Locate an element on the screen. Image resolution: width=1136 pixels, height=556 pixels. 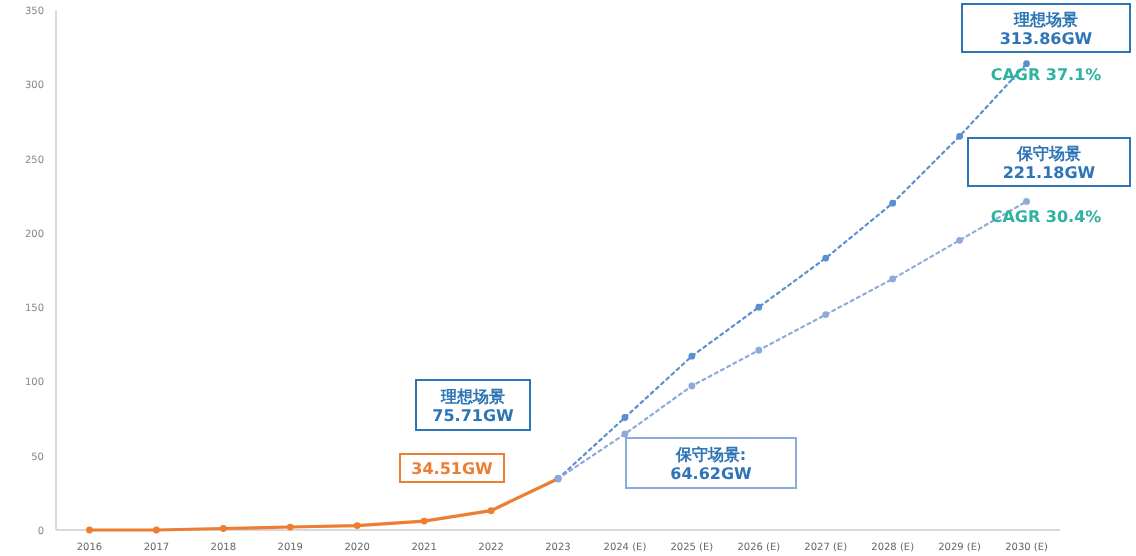
annotation: 理想场景 313.86GW is located at coordinates (1046, 29).